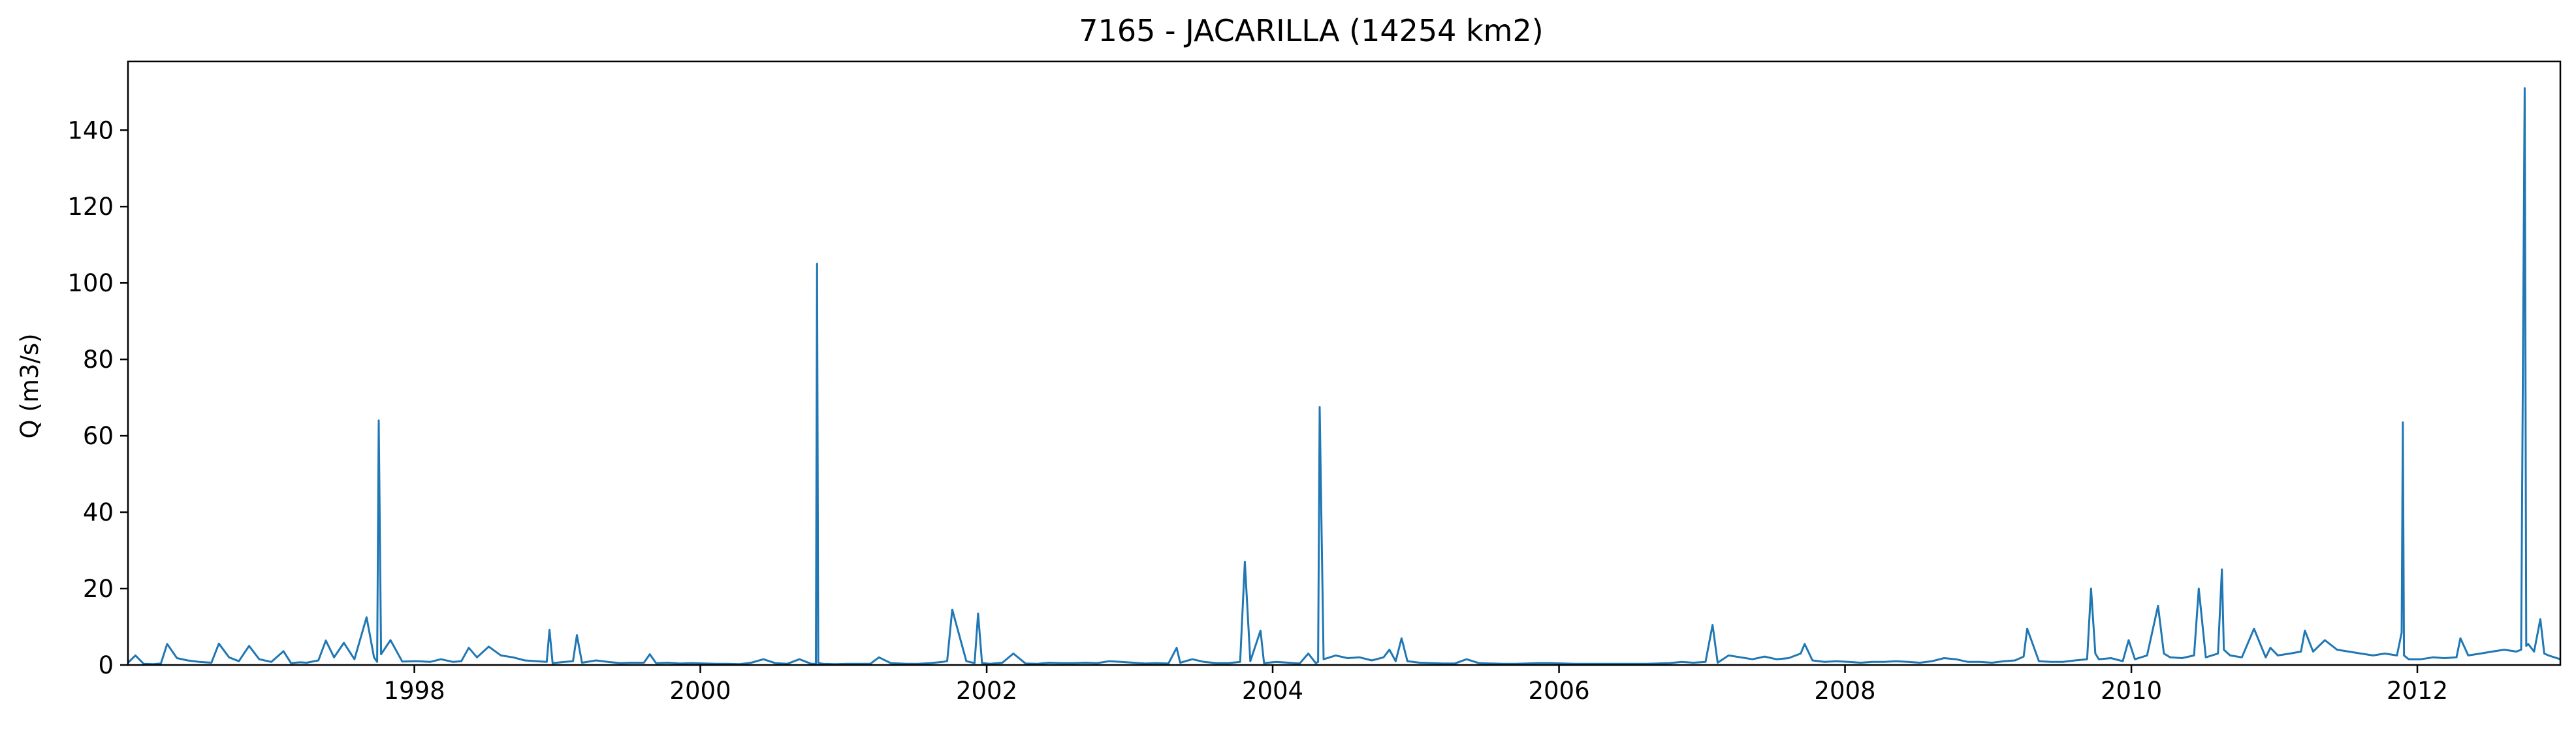 The image size is (2576, 729). What do you see at coordinates (1311, 30) in the screenshot?
I see `chart-title: 7165 - JACARILLA (14254 km2)` at bounding box center [1311, 30].